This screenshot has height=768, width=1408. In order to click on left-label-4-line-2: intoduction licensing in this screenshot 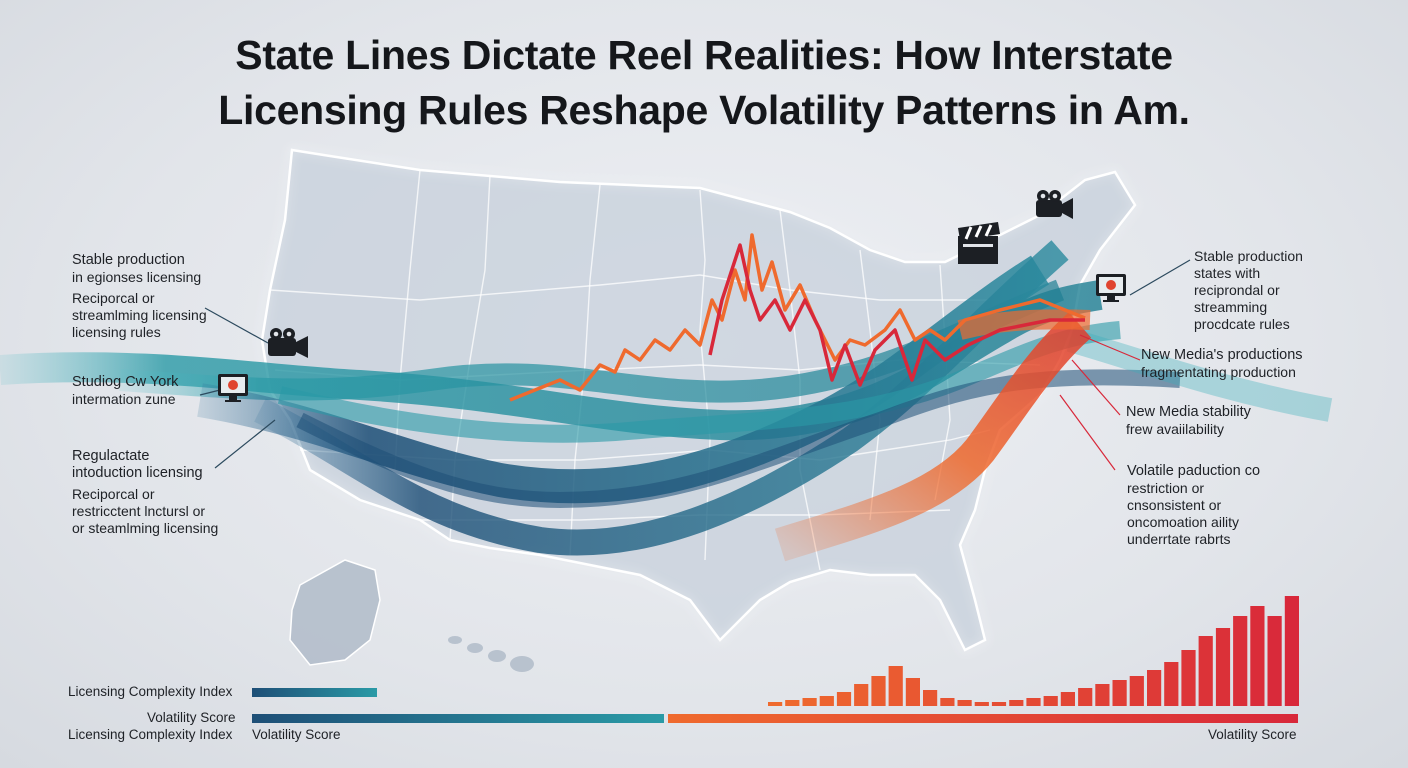, I will do `click(137, 473)`.